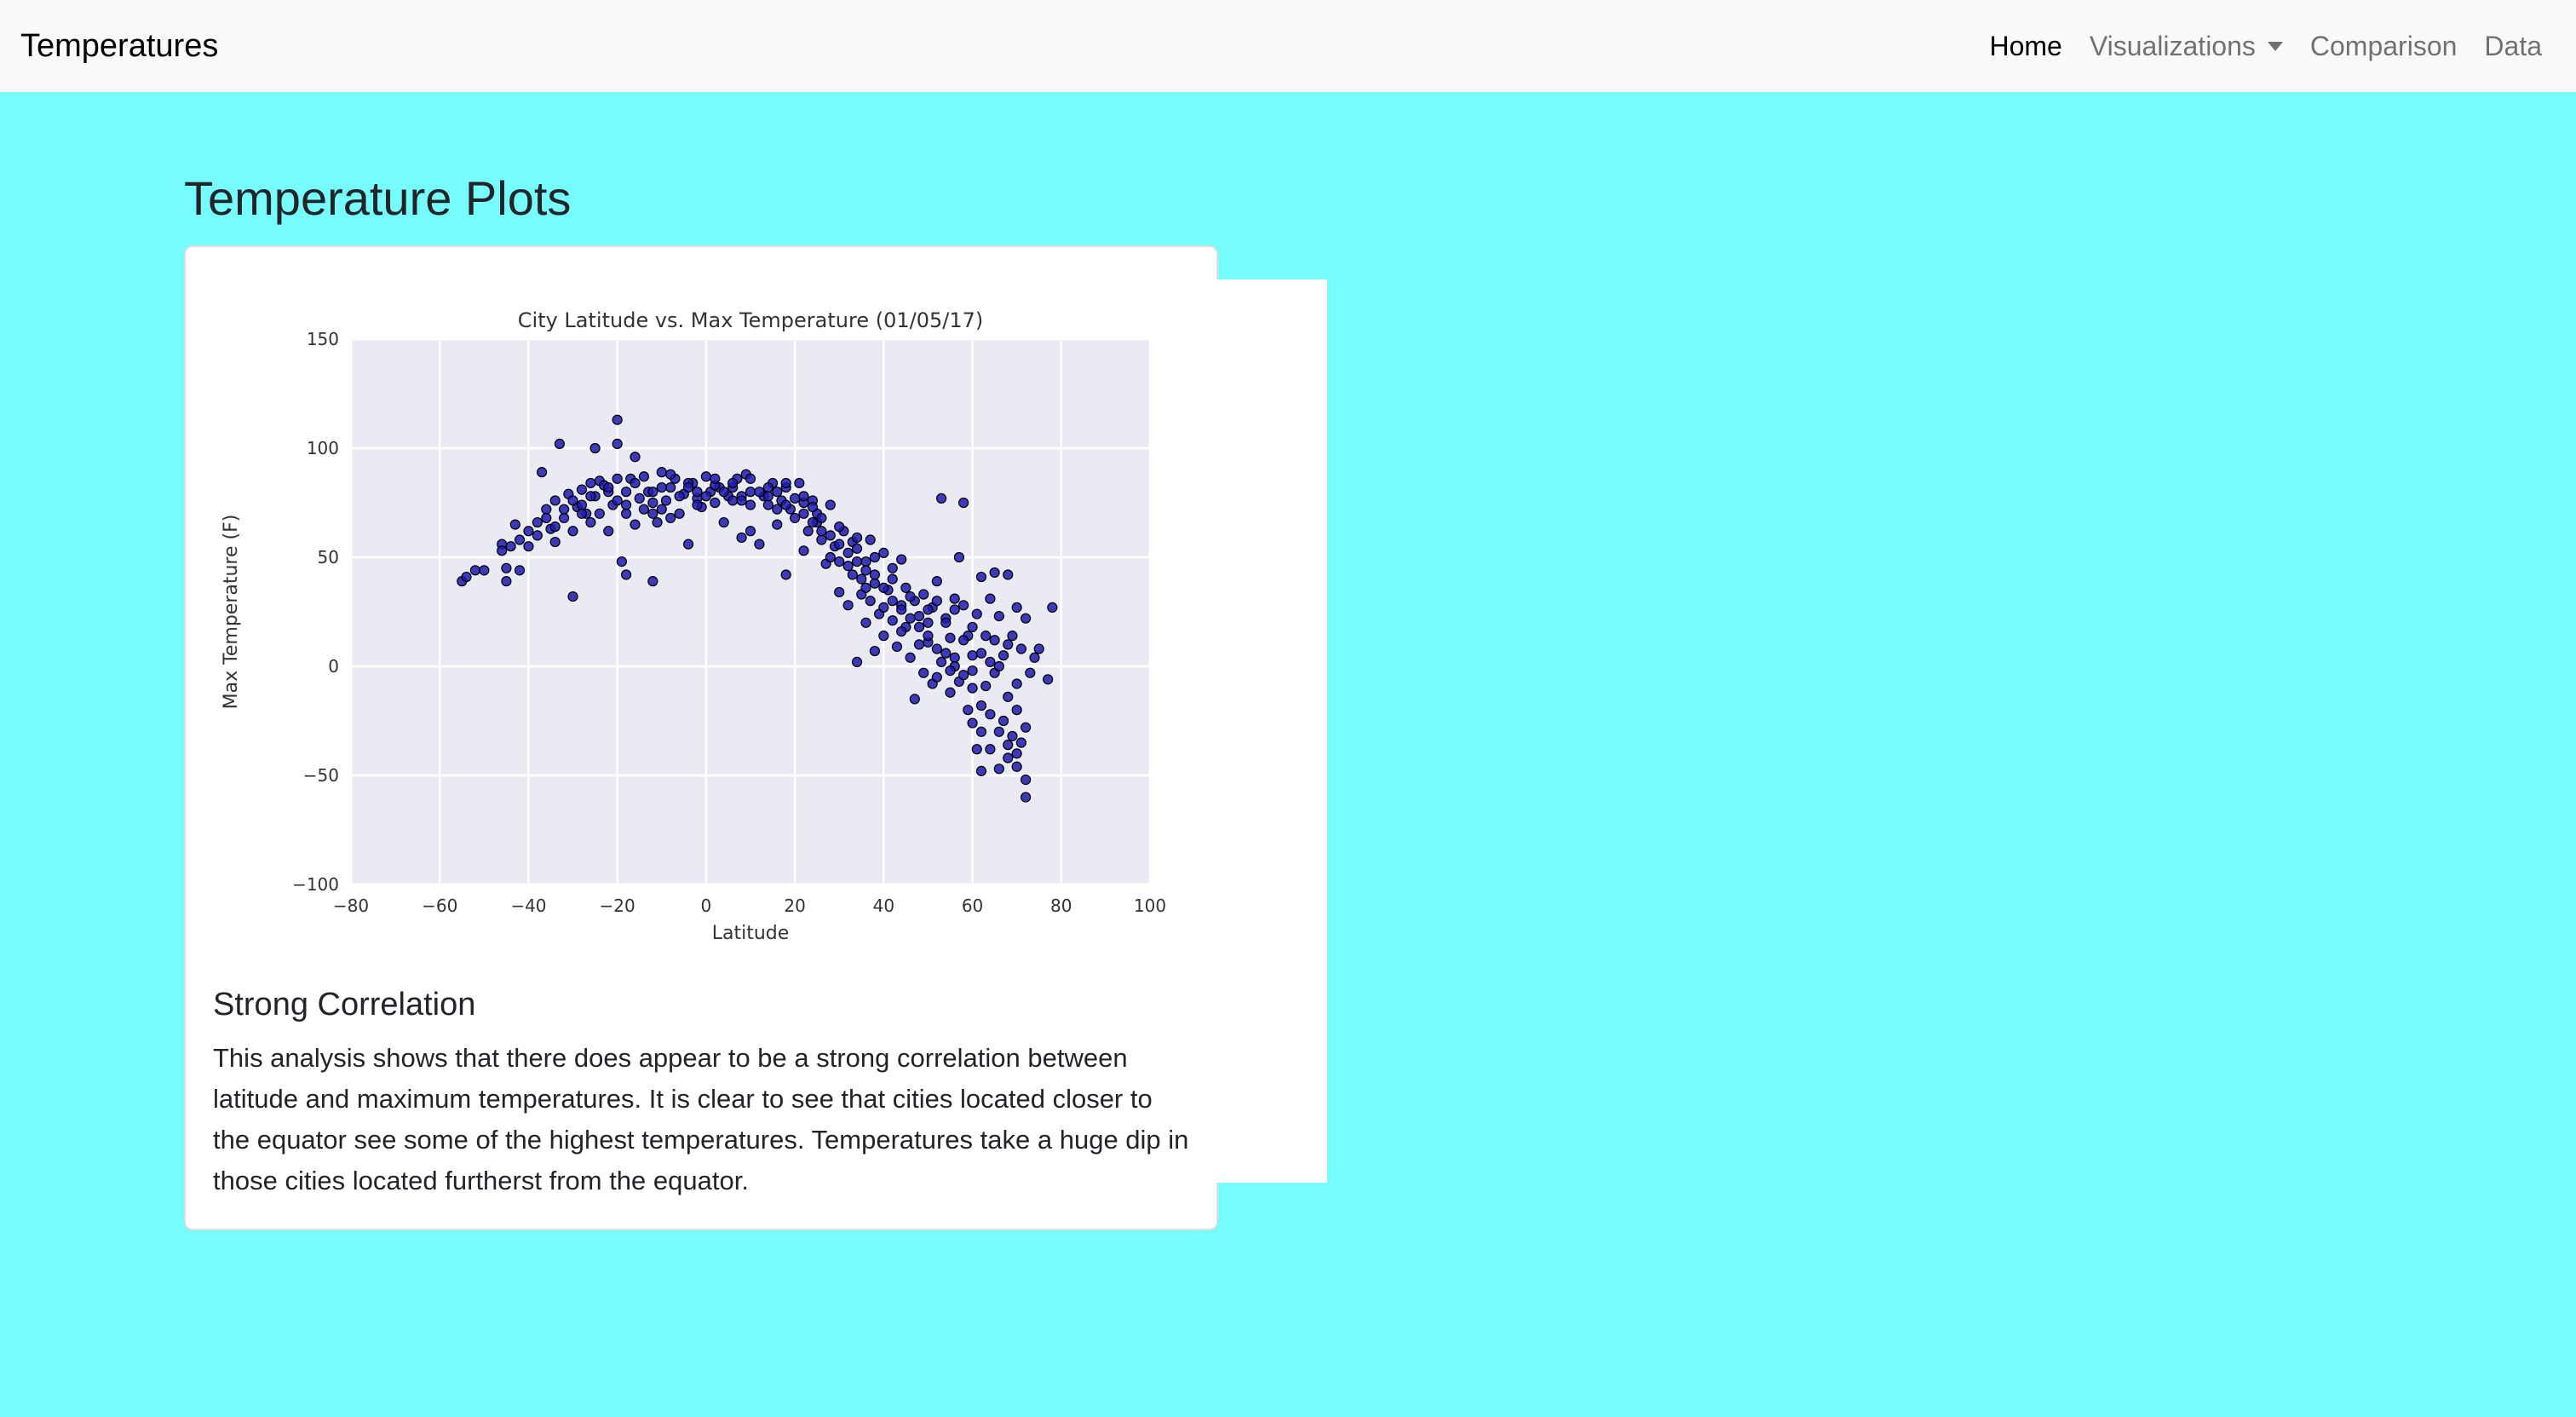 The height and width of the screenshot is (1417, 2576). What do you see at coordinates (2383, 45) in the screenshot?
I see `nav-comparison: Comparison` at bounding box center [2383, 45].